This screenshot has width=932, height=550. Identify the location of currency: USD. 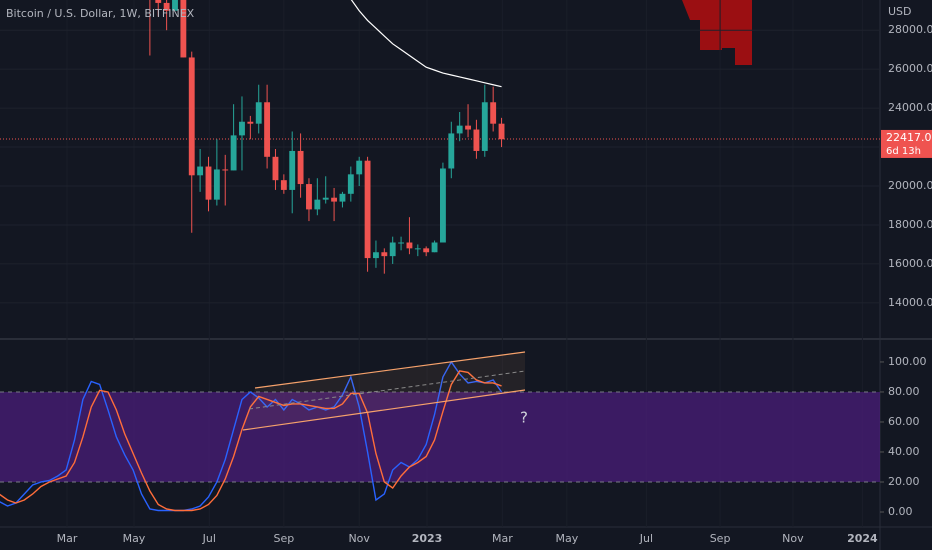
(900, 11).